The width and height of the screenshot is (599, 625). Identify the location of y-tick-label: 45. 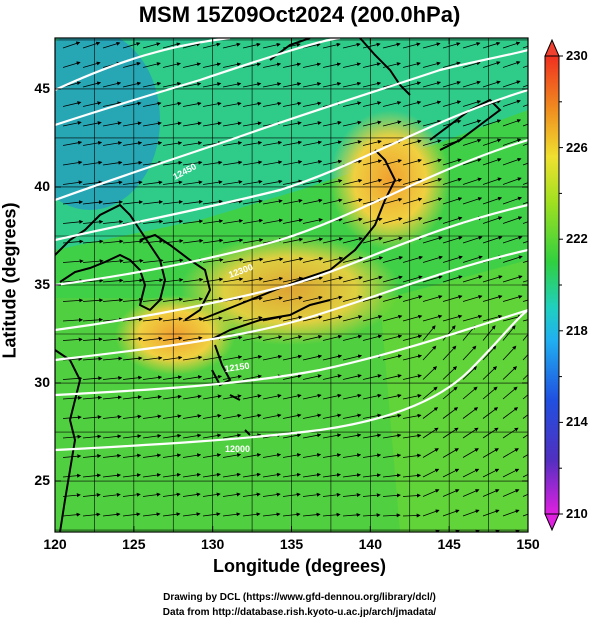
(42, 87).